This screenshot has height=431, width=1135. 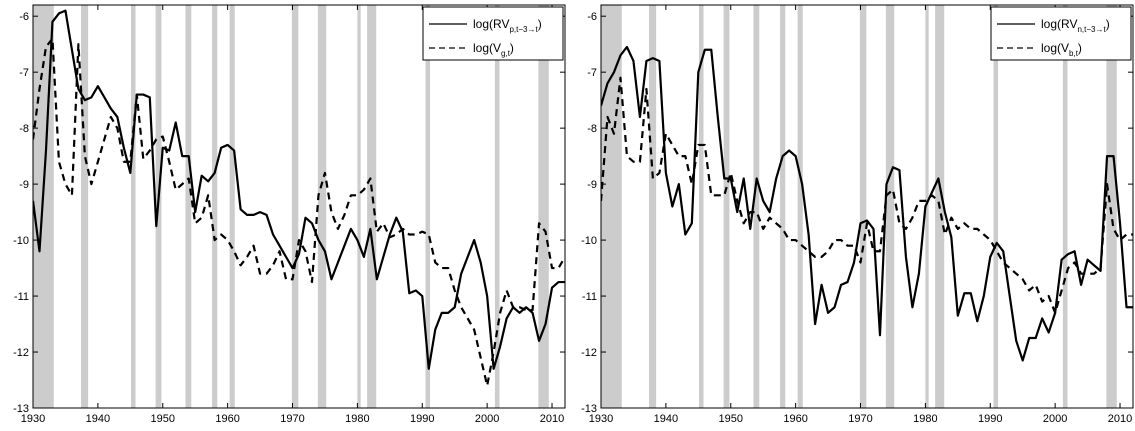 I want to click on legend: log(RVp,t−3→t) log(Vg,t), so click(x=493, y=33).